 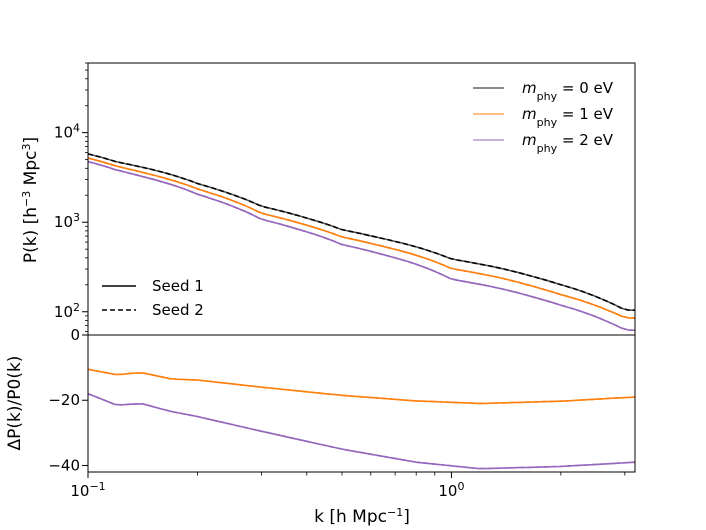 I want to click on top-y-tick-label-0: 10², so click(x=67, y=310).